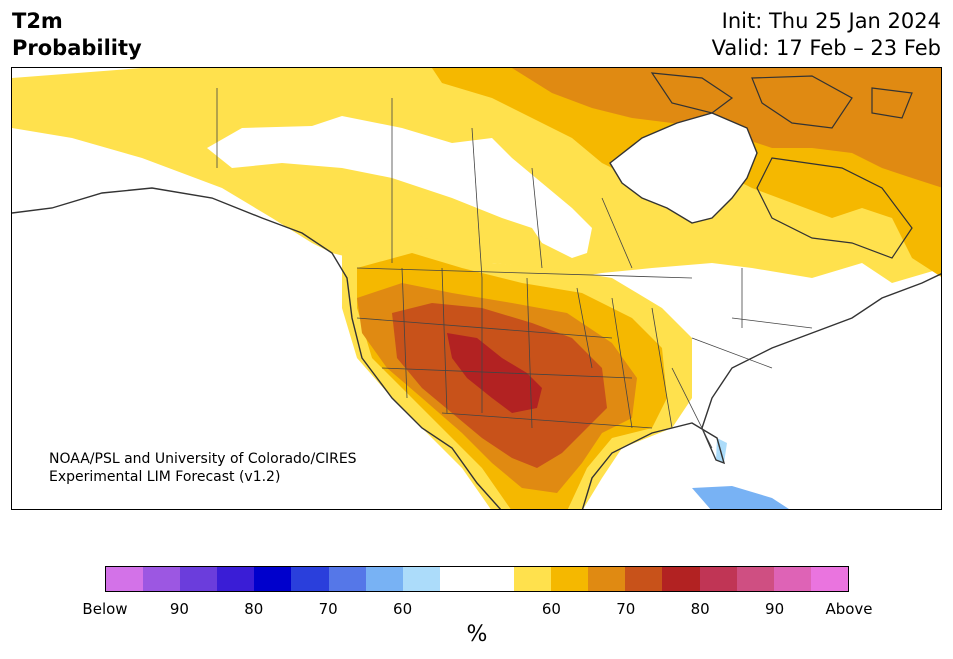  What do you see at coordinates (399, 187) in the screenshot?
I see `prob-region-none-canada` at bounding box center [399, 187].